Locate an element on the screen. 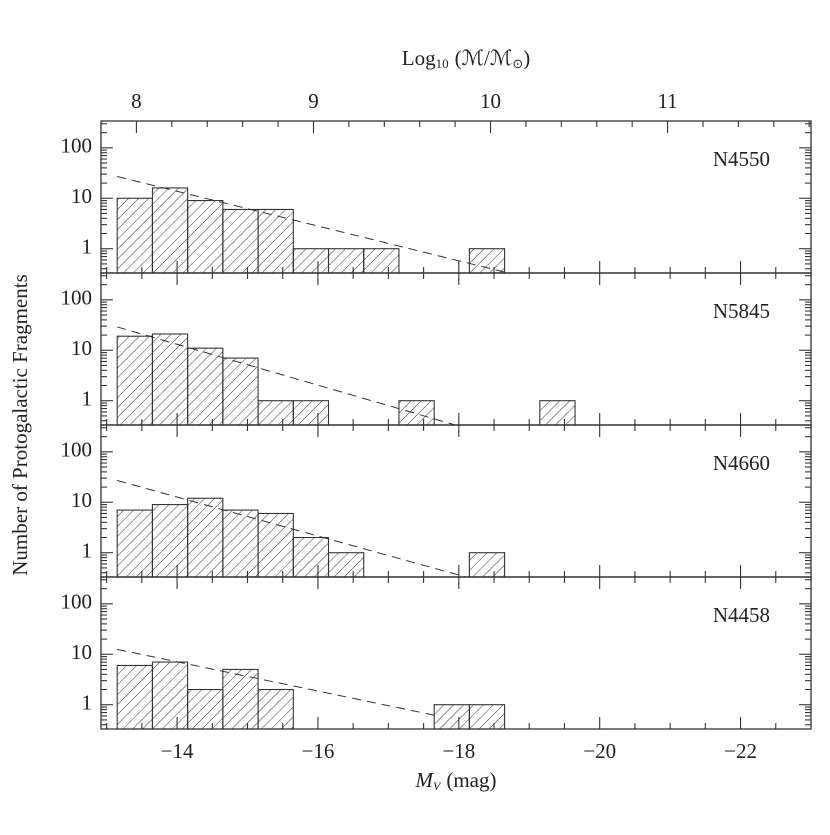  top-x-tick-label: 8 is located at coordinates (136, 101).